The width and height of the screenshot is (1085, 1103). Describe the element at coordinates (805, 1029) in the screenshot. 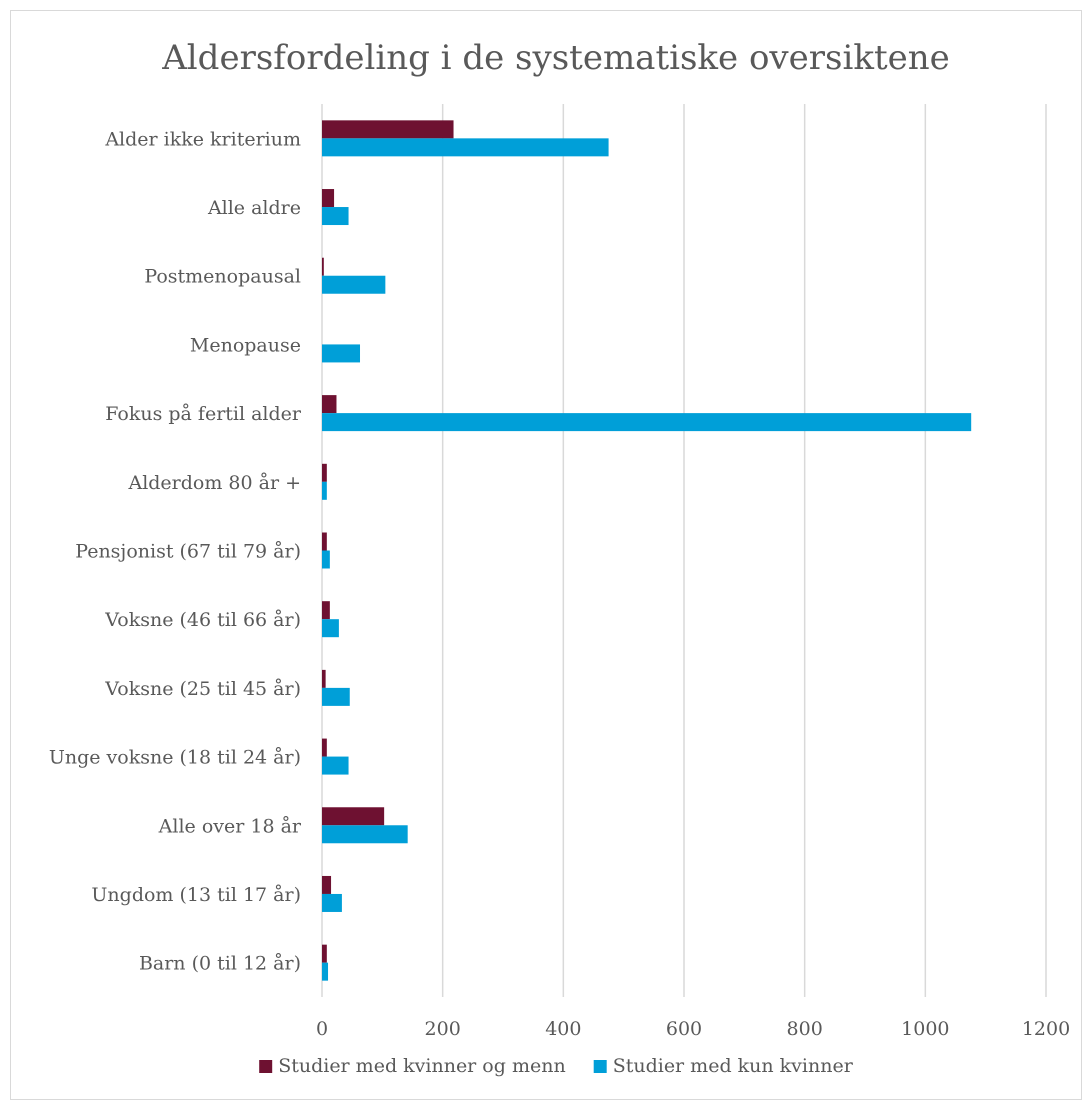

I see `x-tick-label-800: 800` at that location.